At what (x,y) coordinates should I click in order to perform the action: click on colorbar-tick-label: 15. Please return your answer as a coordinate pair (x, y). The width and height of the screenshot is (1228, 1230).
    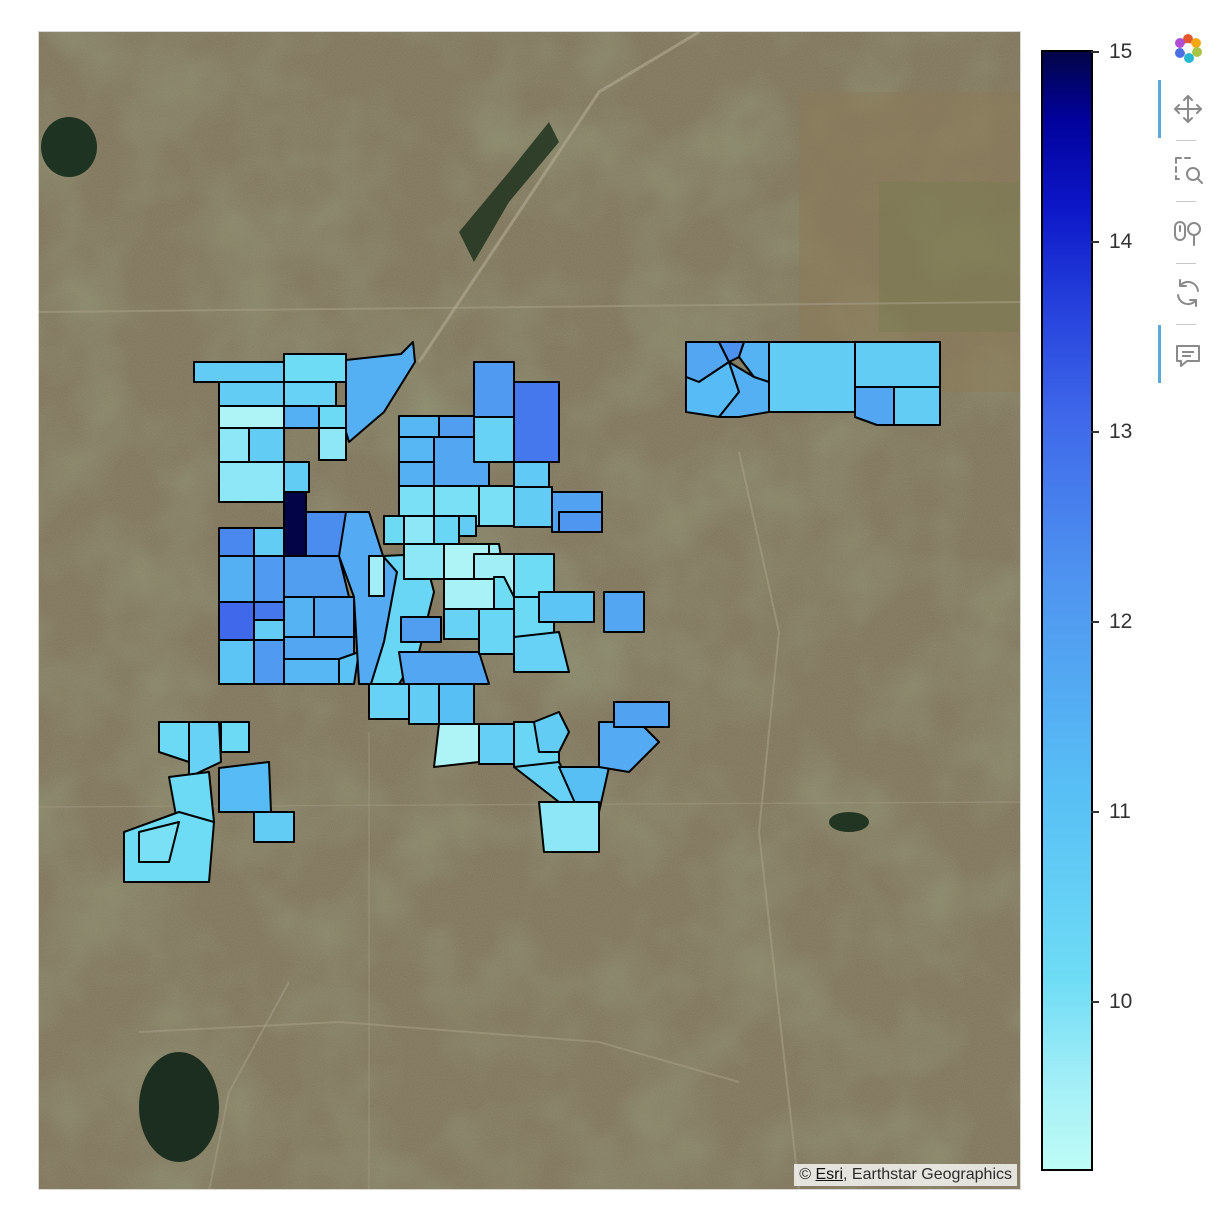
    Looking at the image, I should click on (1121, 51).